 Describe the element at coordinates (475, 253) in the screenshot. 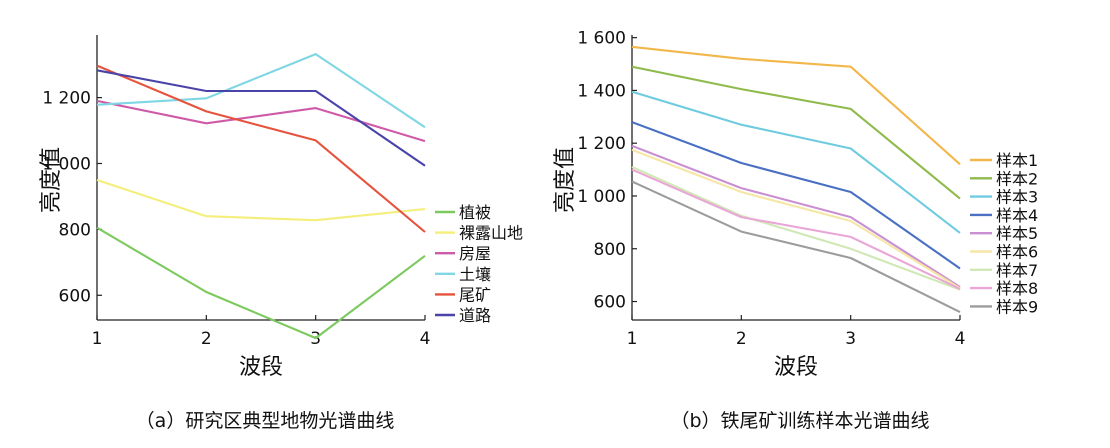

I see `legend-label-a-3: 房屋` at that location.